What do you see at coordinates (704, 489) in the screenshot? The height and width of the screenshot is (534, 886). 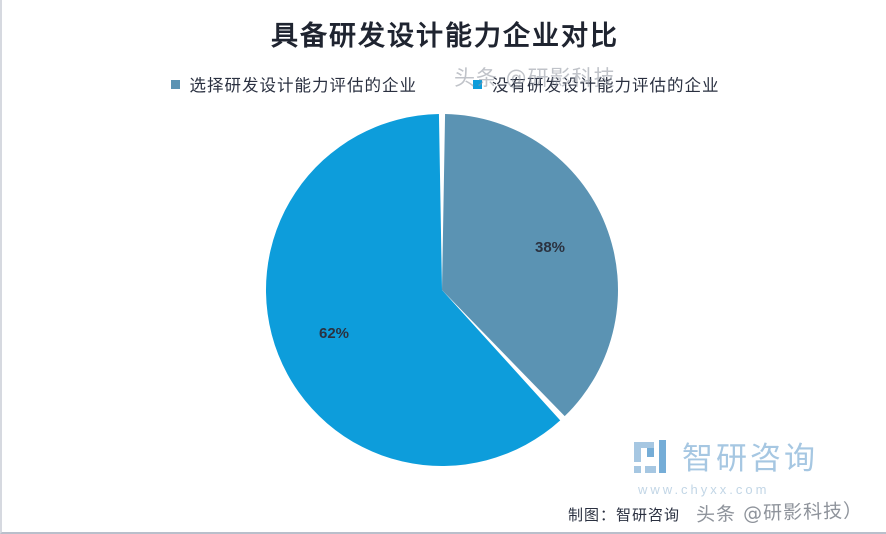 I see `brand-watermark-url: www.chyxx.com` at bounding box center [704, 489].